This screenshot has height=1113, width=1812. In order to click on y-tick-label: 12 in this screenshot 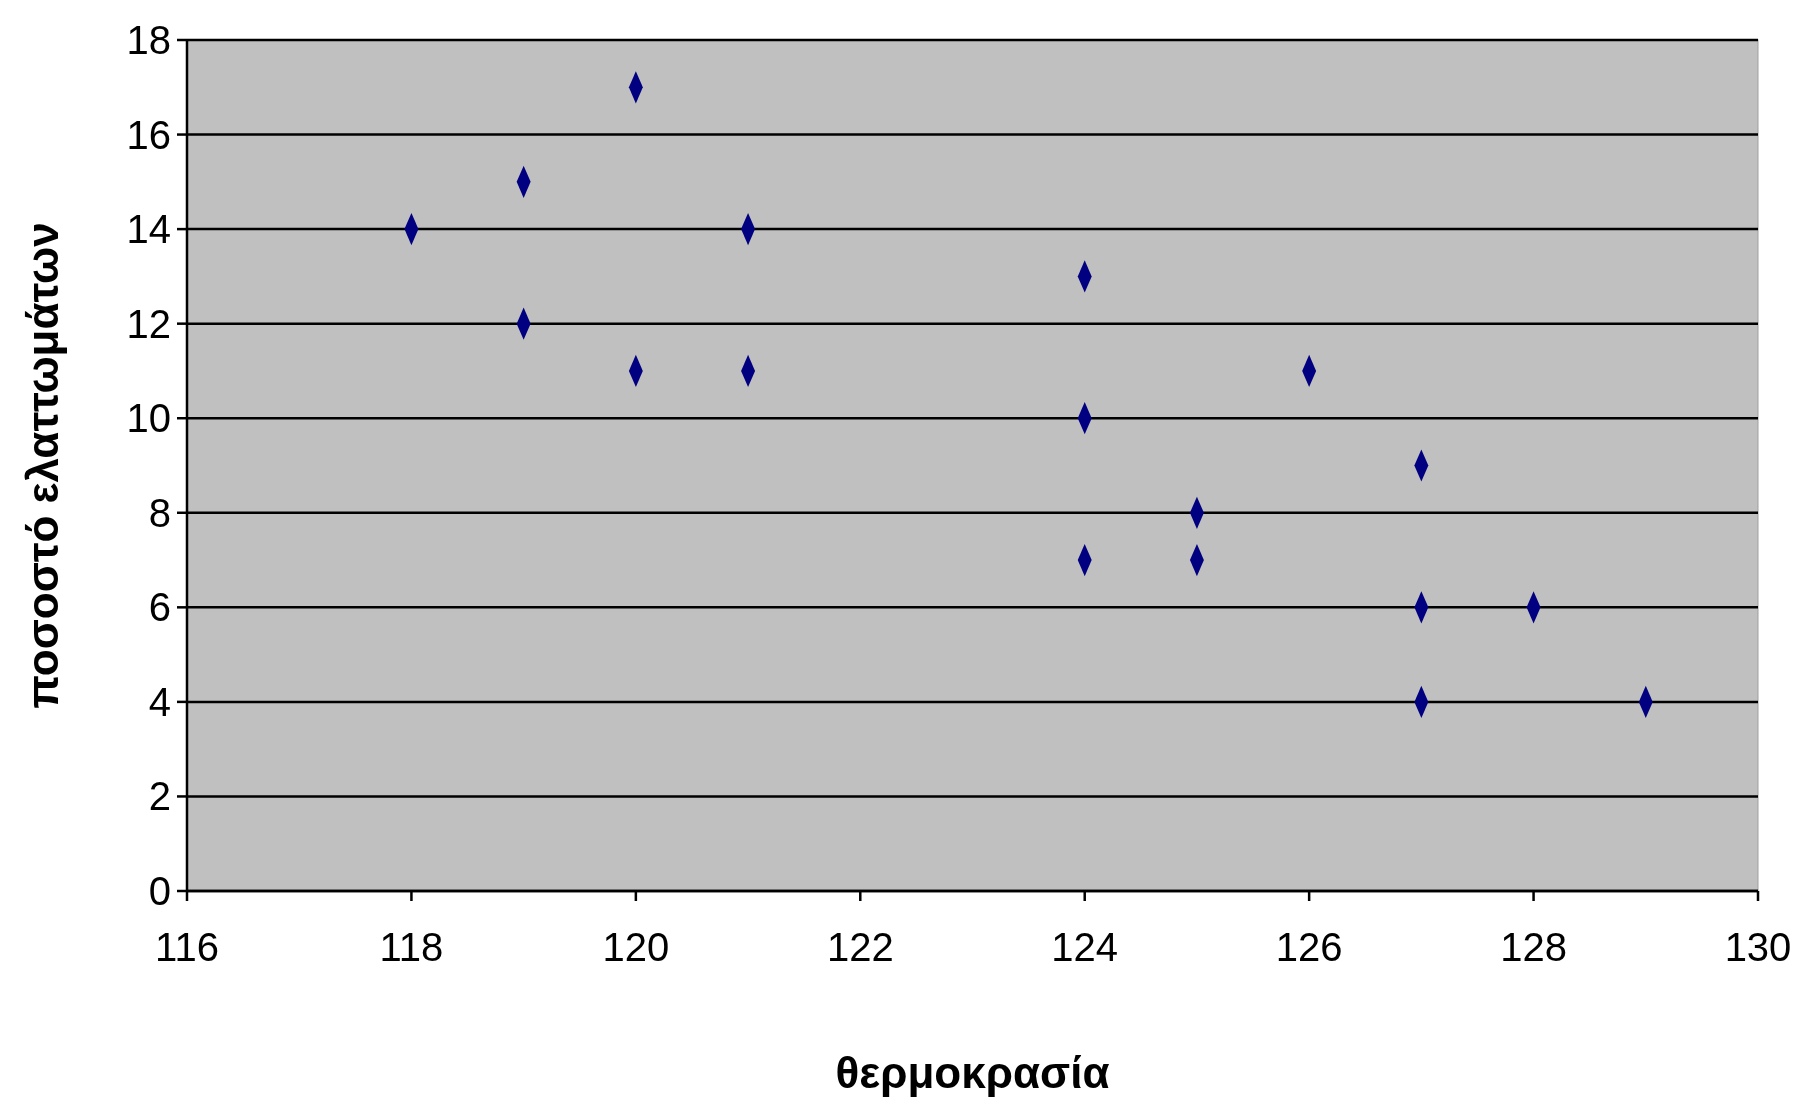, I will do `click(148, 323)`.